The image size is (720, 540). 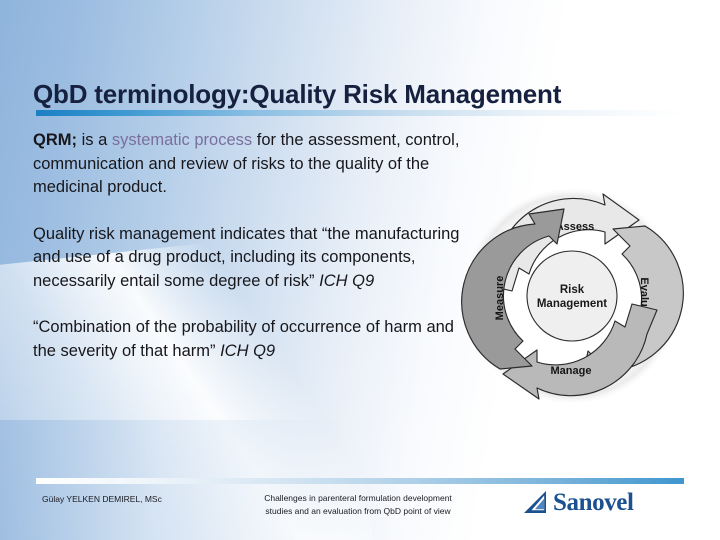 I want to click on quote-2-source: ICH Q9, so click(x=248, y=350).